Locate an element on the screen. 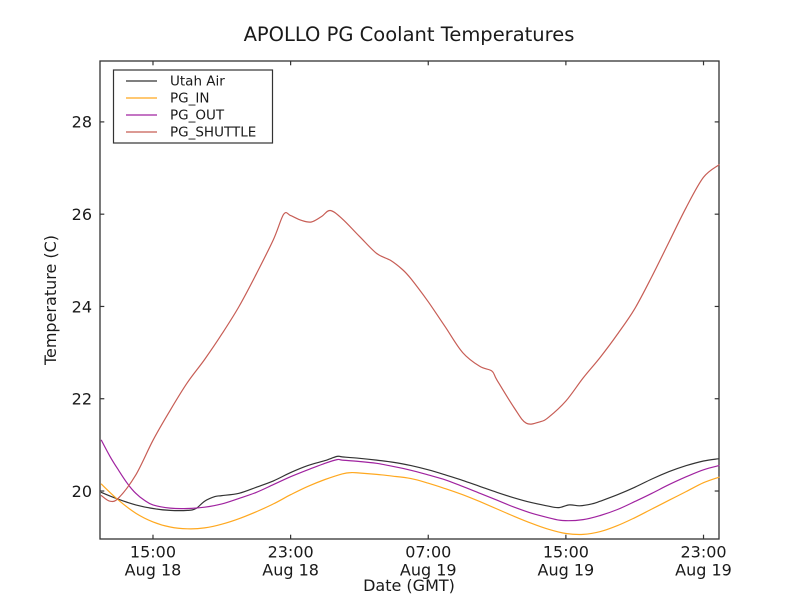  chart-title: APOLLO PG Coolant Temperatures is located at coordinates (409, 34).